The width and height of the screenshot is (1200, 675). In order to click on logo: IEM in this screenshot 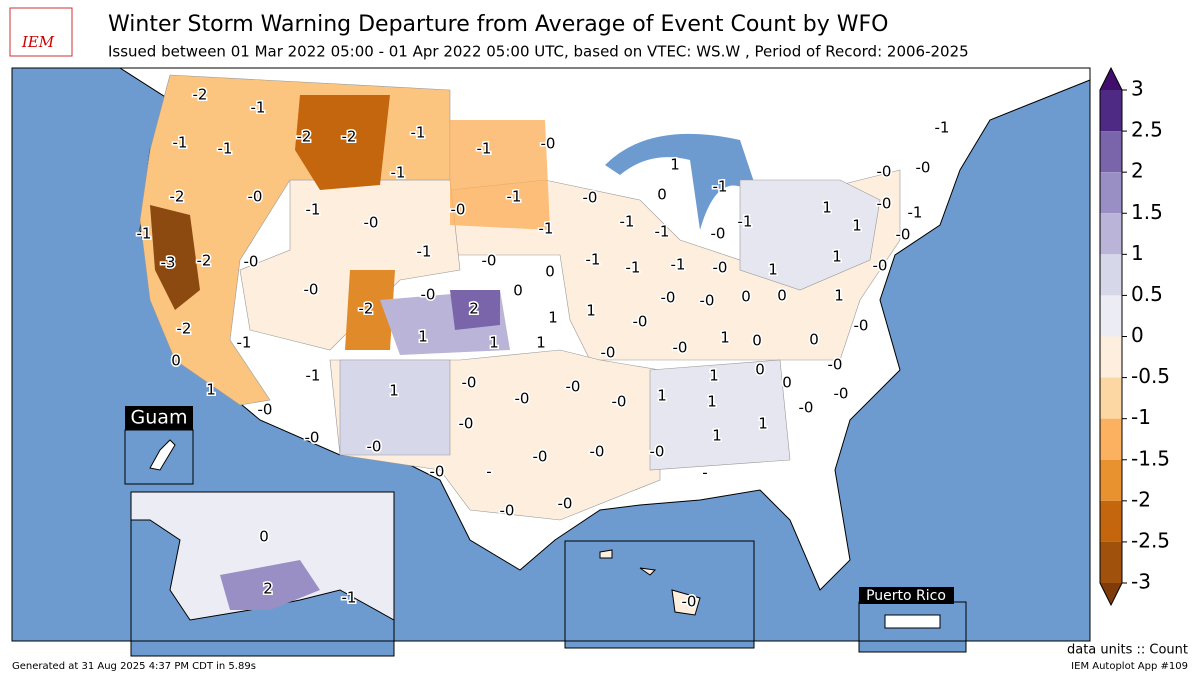, I will do `click(38, 42)`.